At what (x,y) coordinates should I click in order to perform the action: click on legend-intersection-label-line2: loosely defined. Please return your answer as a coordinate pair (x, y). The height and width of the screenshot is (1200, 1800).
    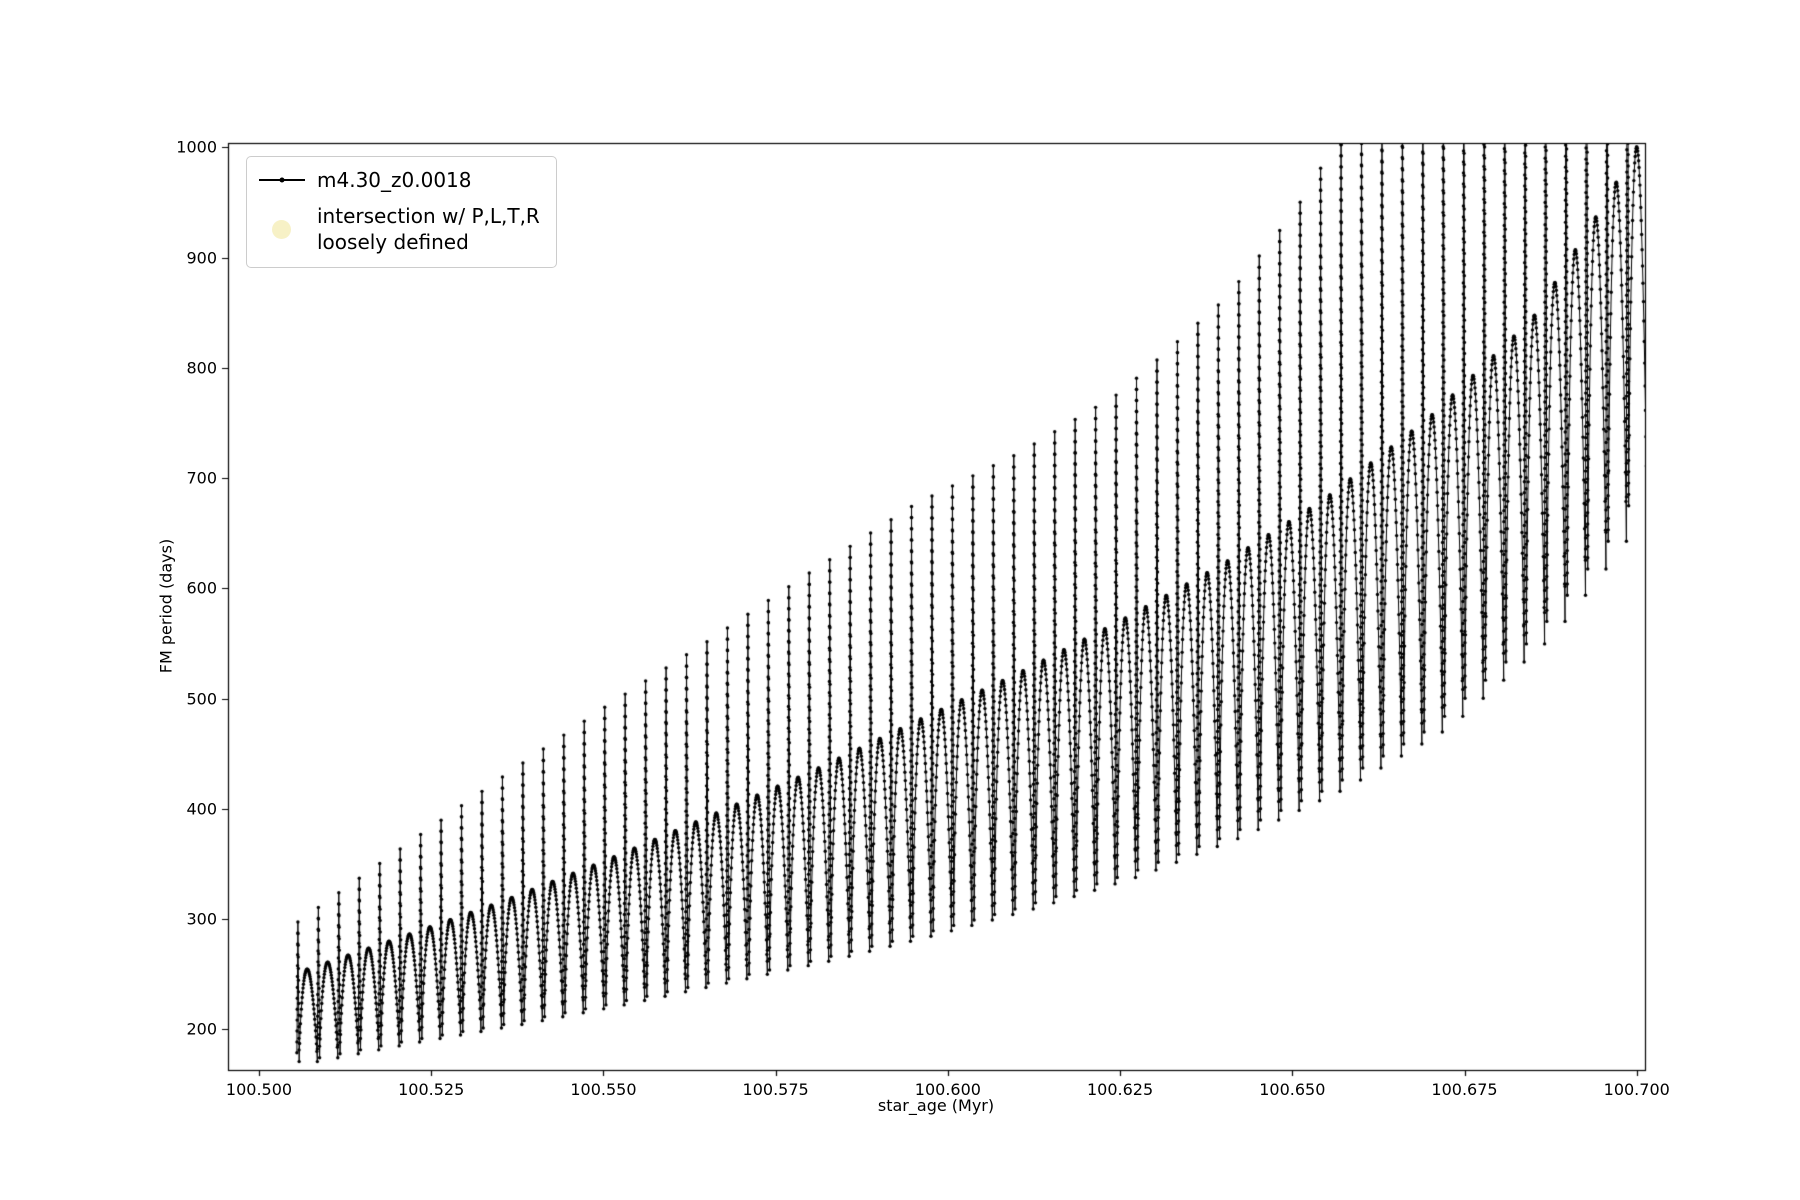
    Looking at the image, I should click on (393, 242).